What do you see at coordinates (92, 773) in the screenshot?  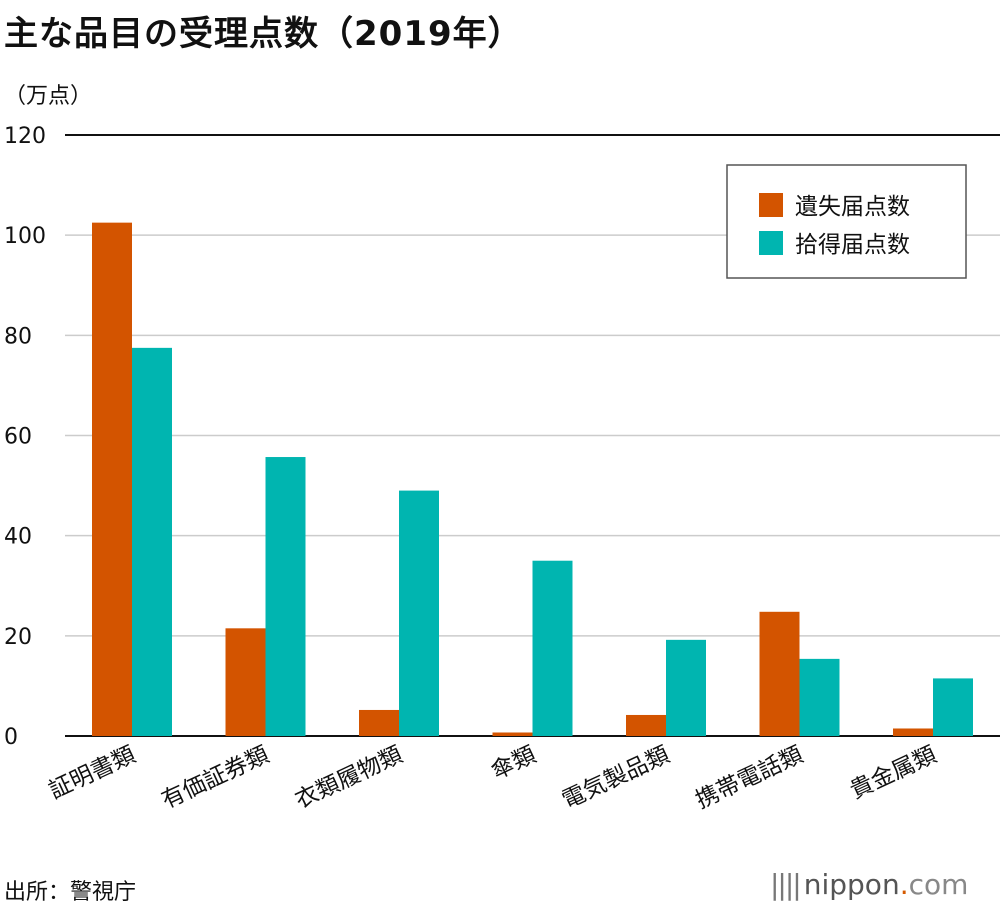 I see `x-tick-label-0: 証明書類` at bounding box center [92, 773].